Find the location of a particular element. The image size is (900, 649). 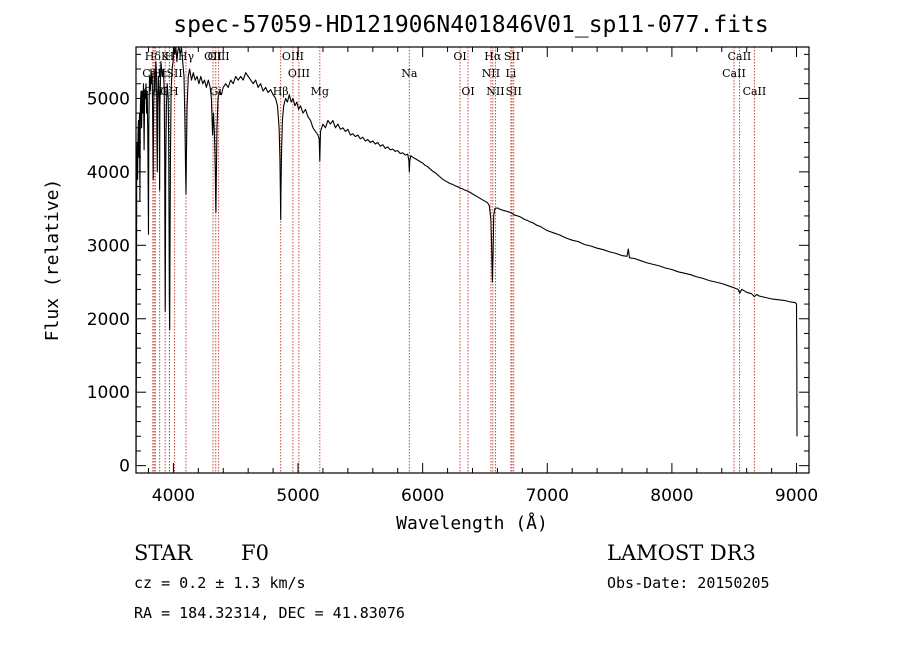

observation-date: Obs-Date: 20150205 is located at coordinates (688, 583).